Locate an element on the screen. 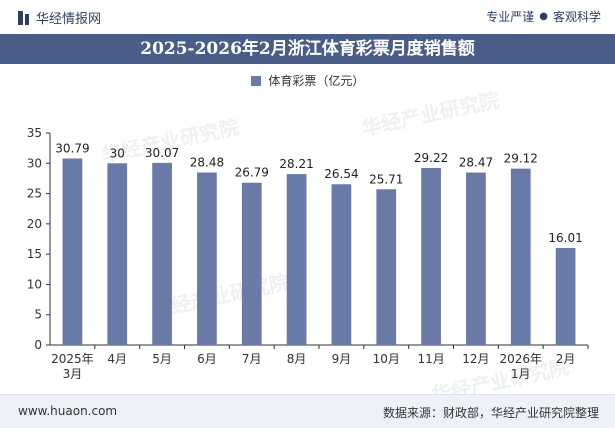 Image resolution: width=615 pixels, height=428 pixels. brand: 华经情报网 is located at coordinates (59, 17).